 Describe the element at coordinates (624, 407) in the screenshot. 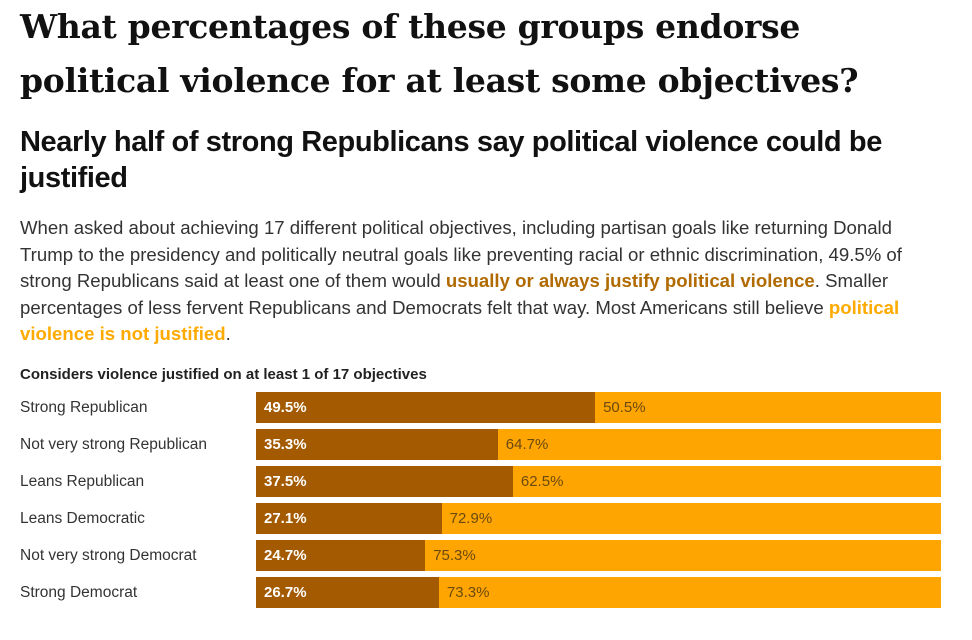

I see `value-label-not-justified: 50.5%` at that location.